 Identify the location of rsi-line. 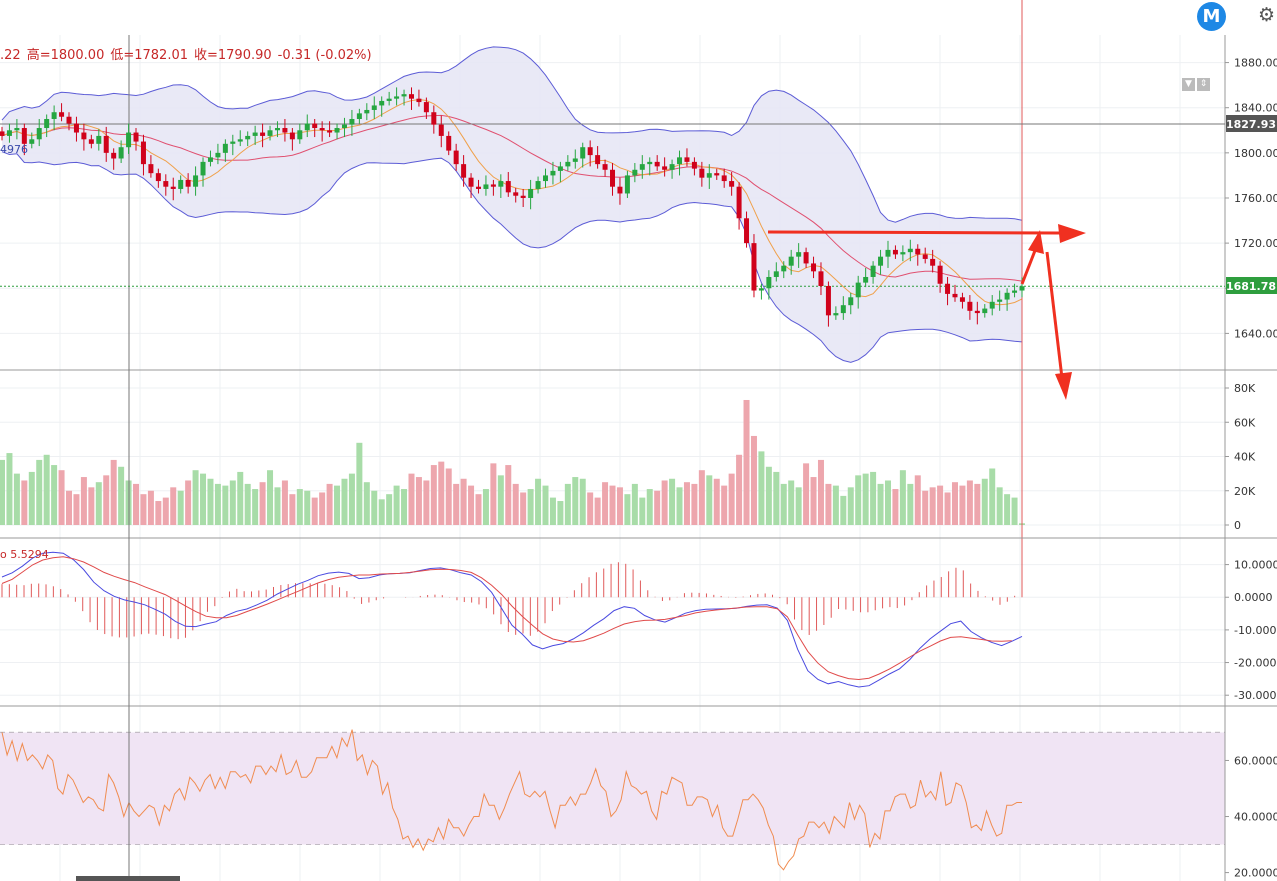
(511, 800).